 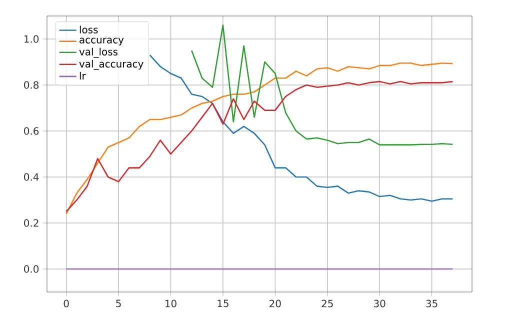 I want to click on y-tick-label: 0.0, so click(x=31, y=269).